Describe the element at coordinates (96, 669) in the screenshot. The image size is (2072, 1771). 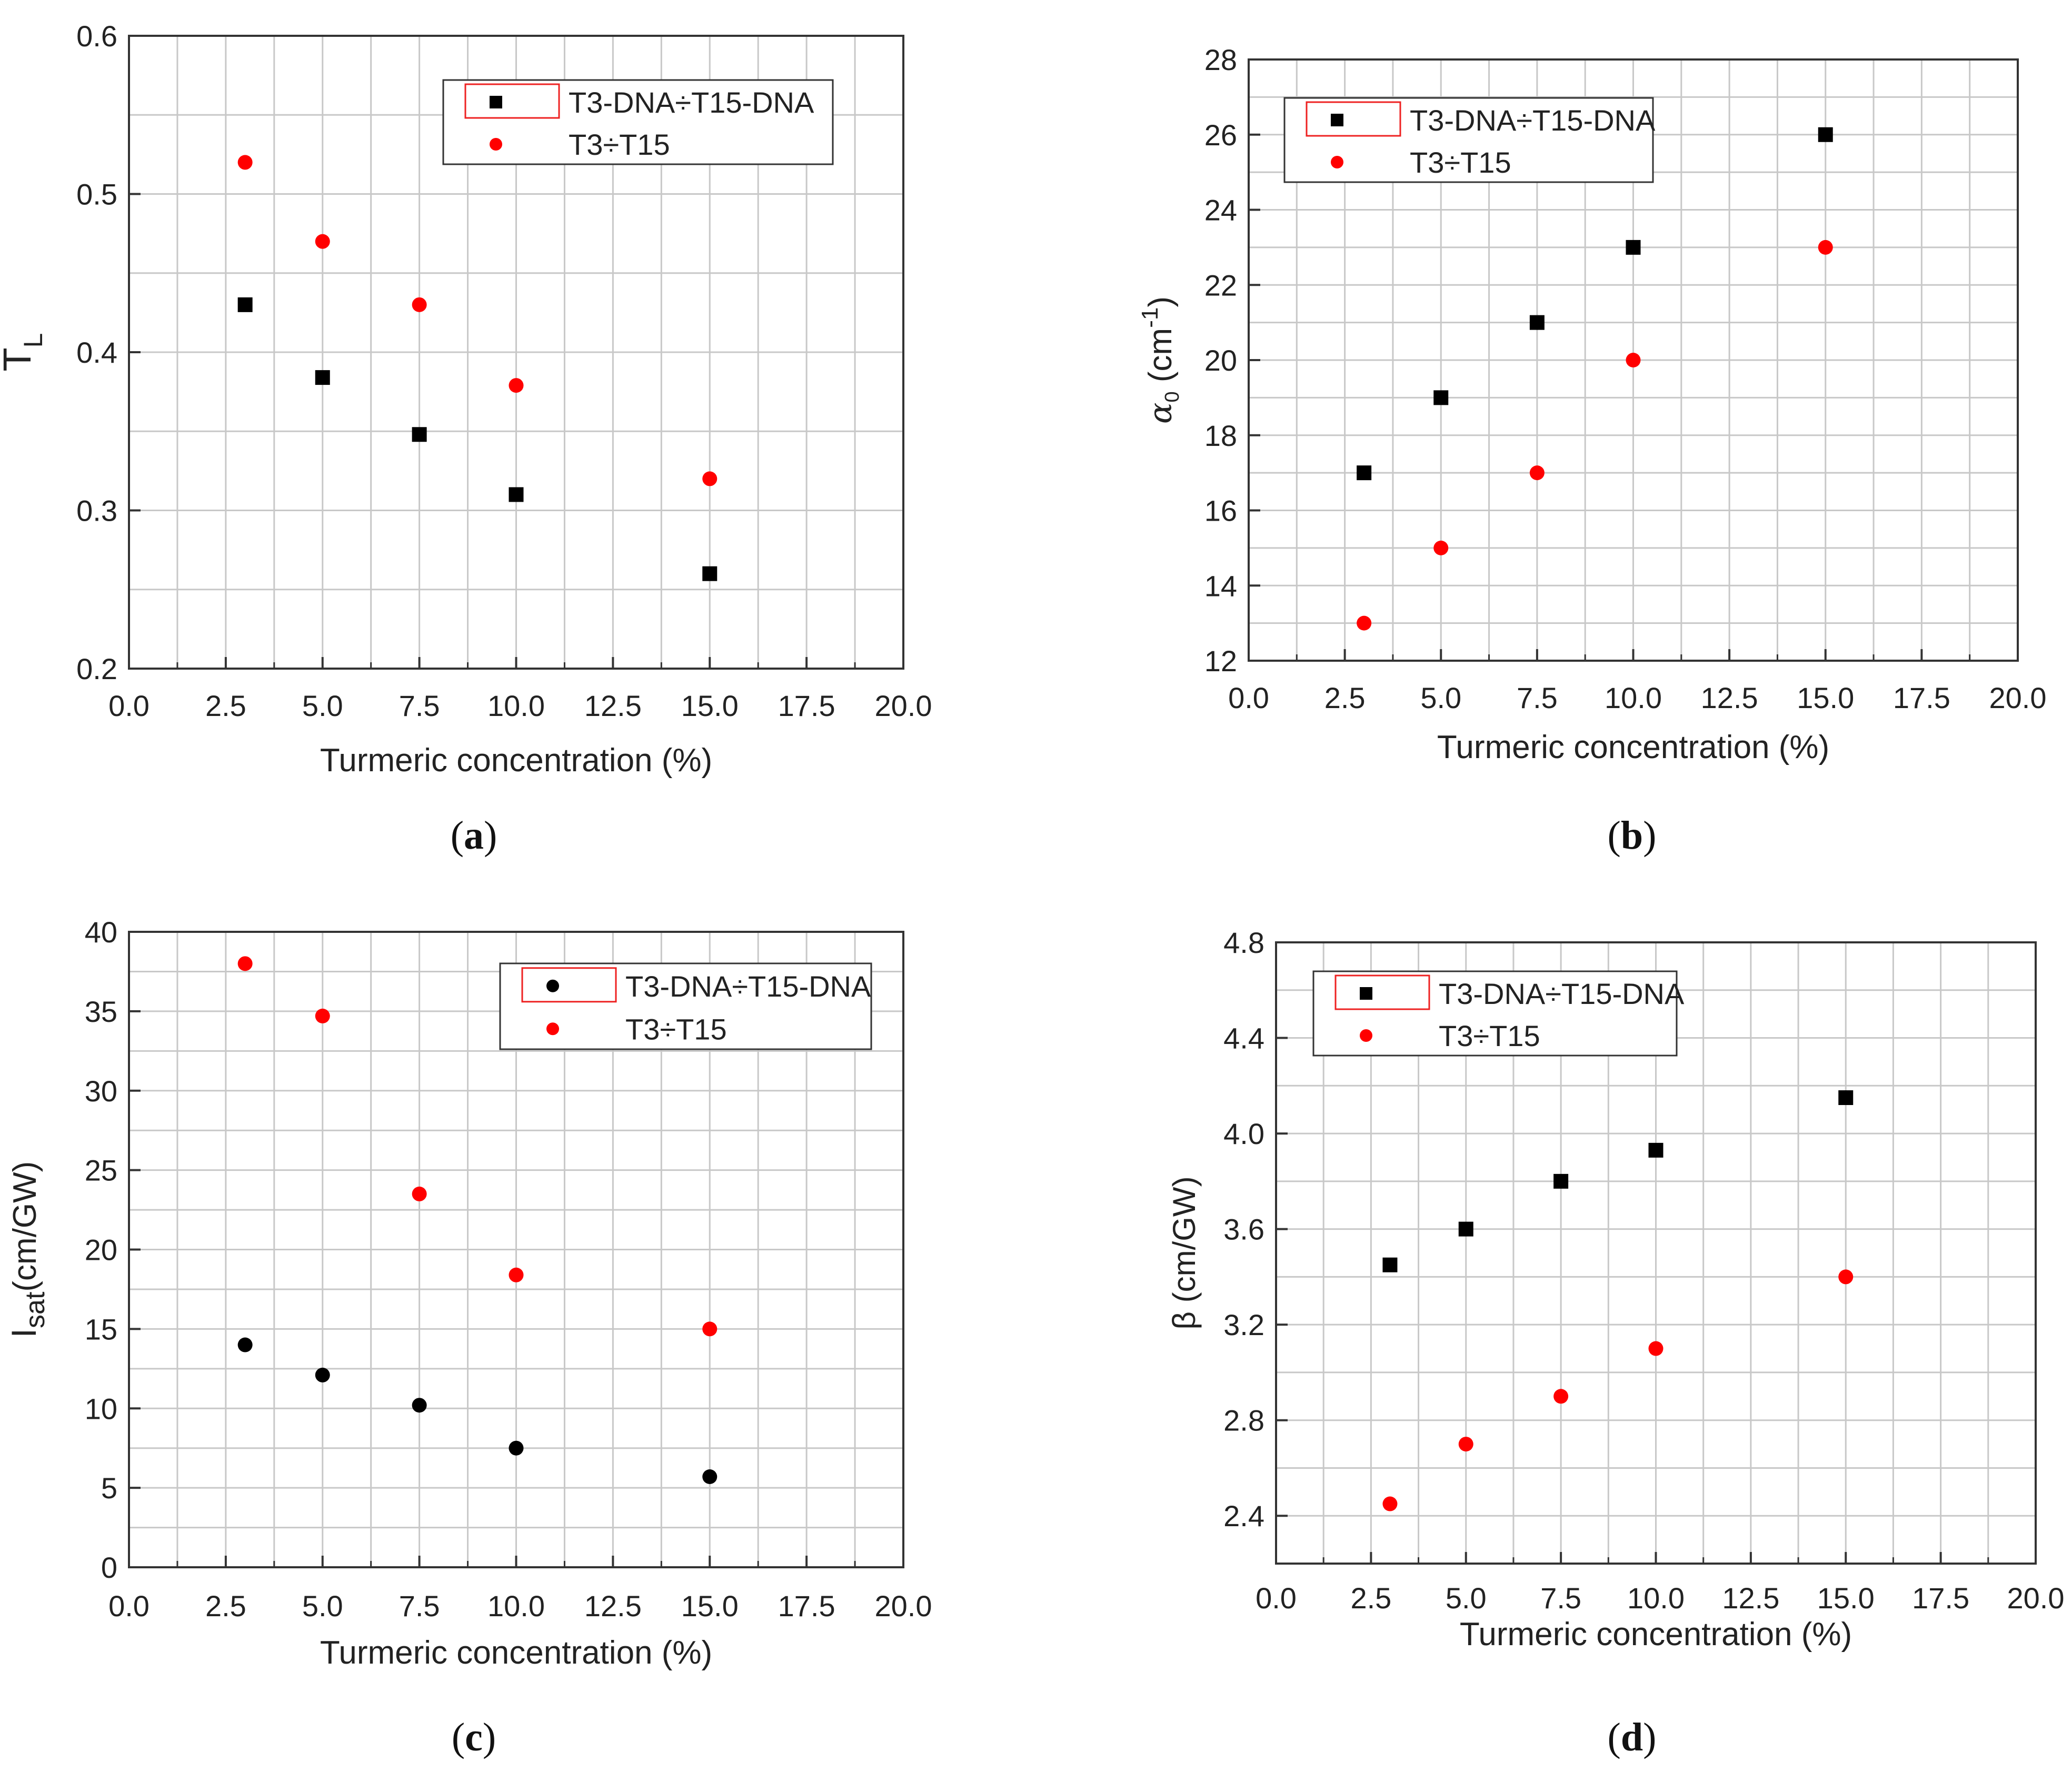
I see `y-tick-label: 0.2` at that location.